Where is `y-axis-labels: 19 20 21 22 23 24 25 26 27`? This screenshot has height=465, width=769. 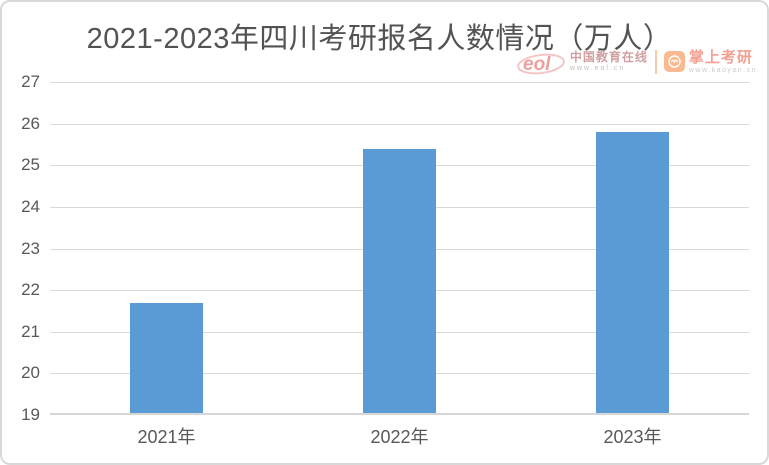
y-axis-labels: 19 20 21 22 23 24 25 26 27 is located at coordinates (21, 248).